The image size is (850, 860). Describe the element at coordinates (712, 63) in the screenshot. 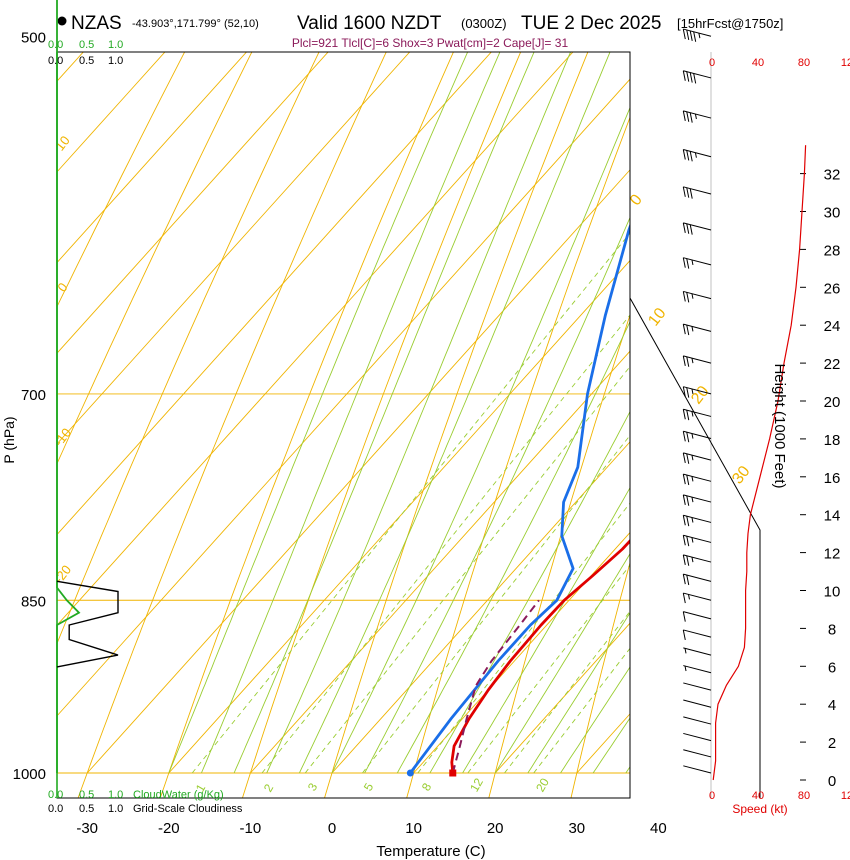

I see `speed-tick-label-top: 0` at that location.